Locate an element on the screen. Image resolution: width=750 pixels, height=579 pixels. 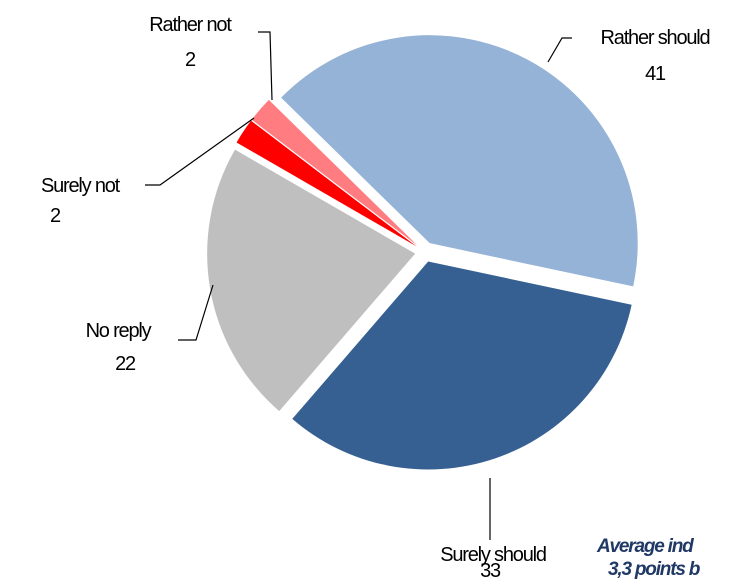
slice-label: No reply is located at coordinates (119, 331).